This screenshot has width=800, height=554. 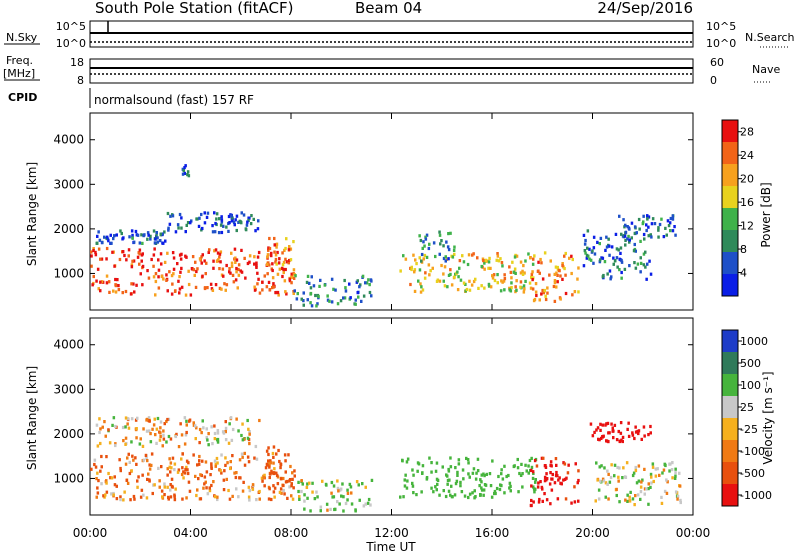 I want to click on colorbar-swatch, so click(x=730, y=197).